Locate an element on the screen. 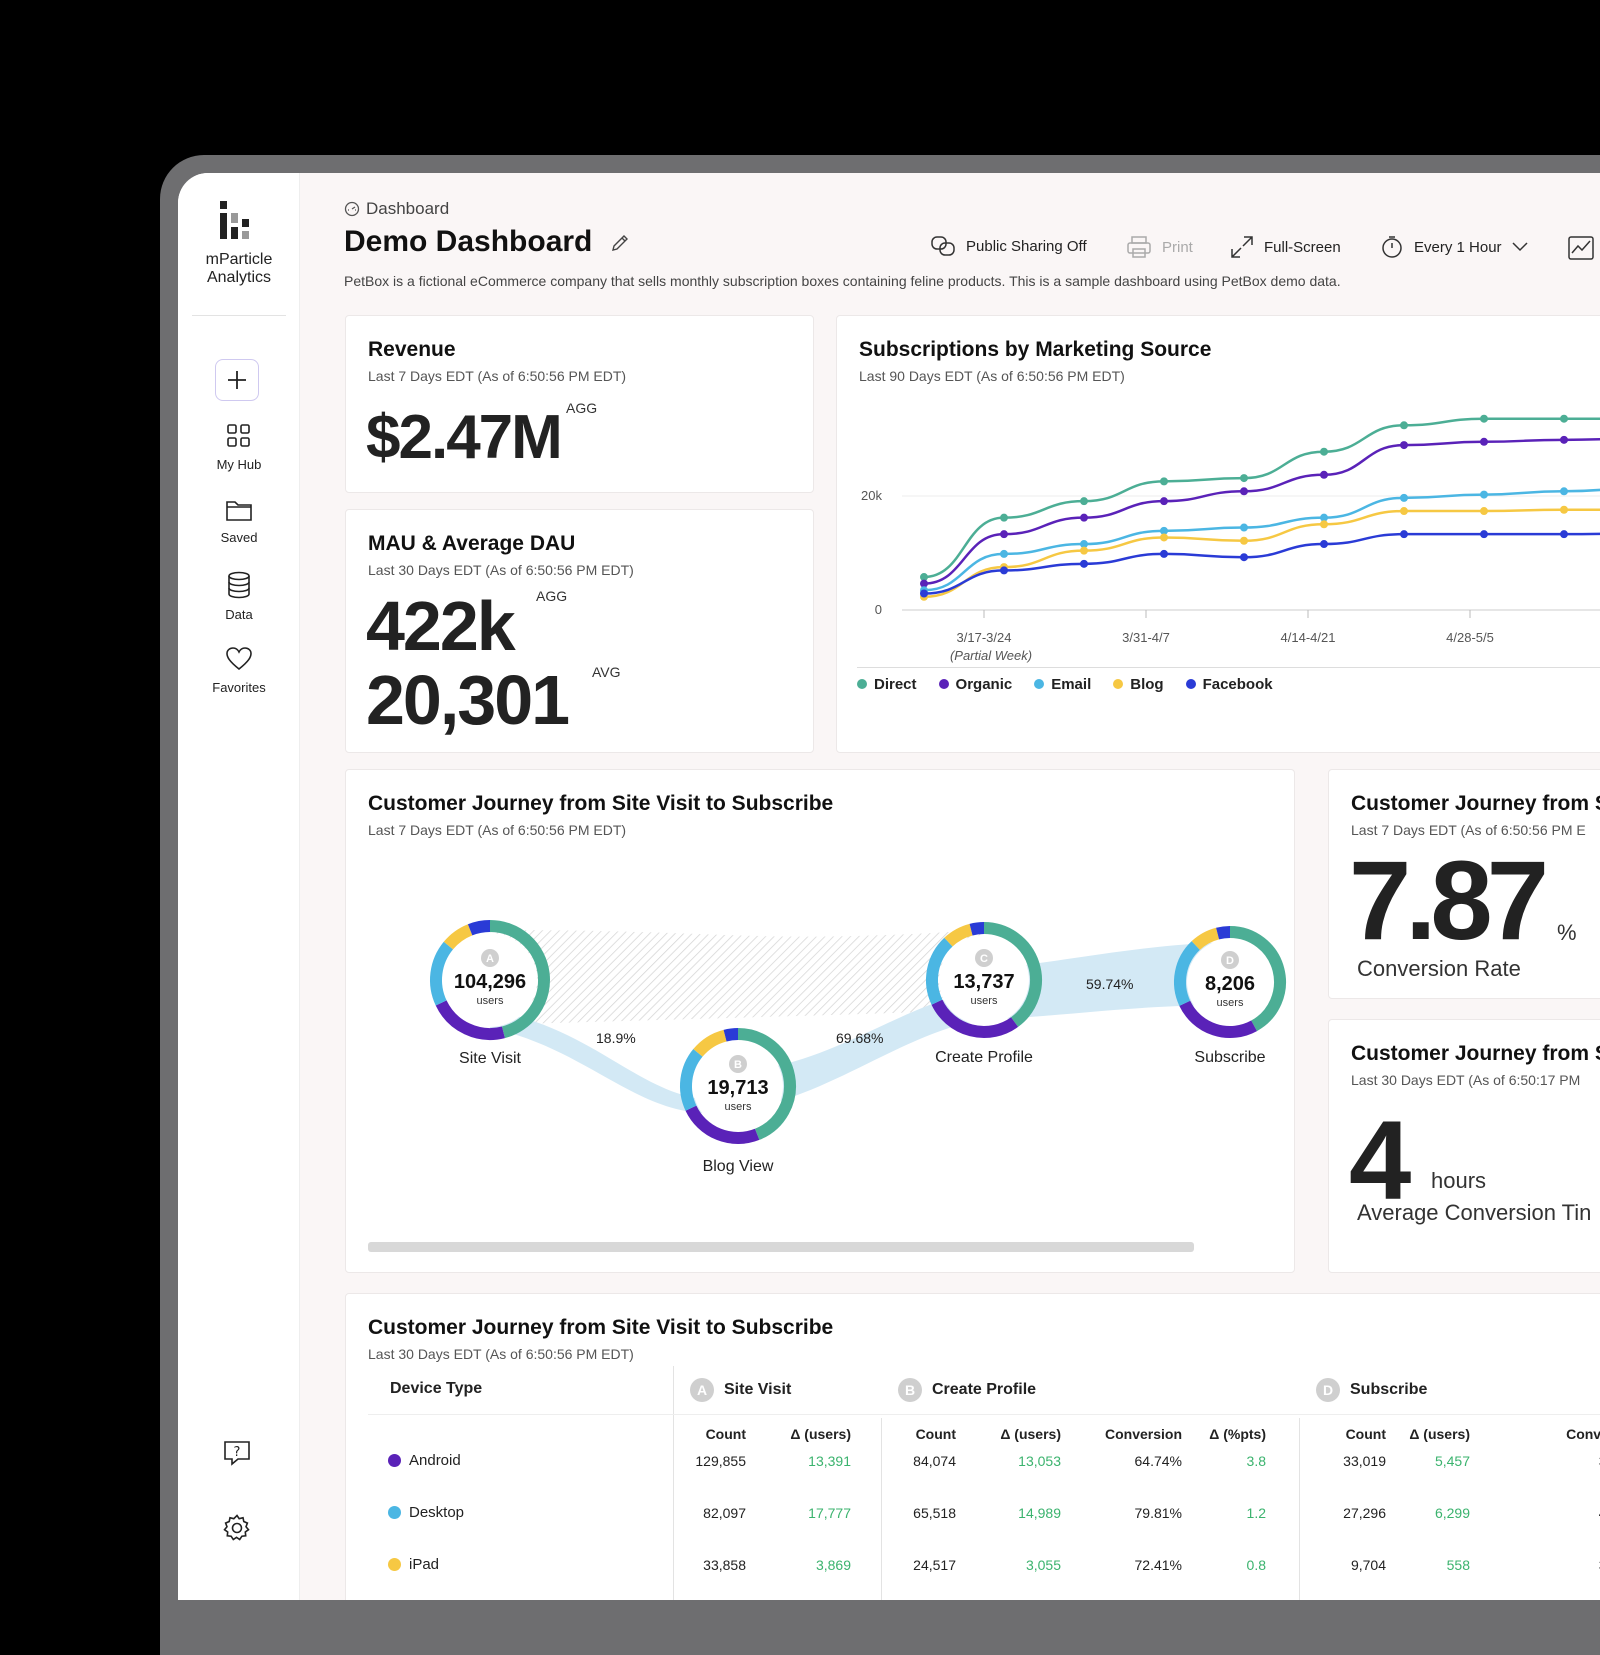 This screenshot has width=1600, height=1655. group-header-create-profile: B Create Profile is located at coordinates (967, 1390).